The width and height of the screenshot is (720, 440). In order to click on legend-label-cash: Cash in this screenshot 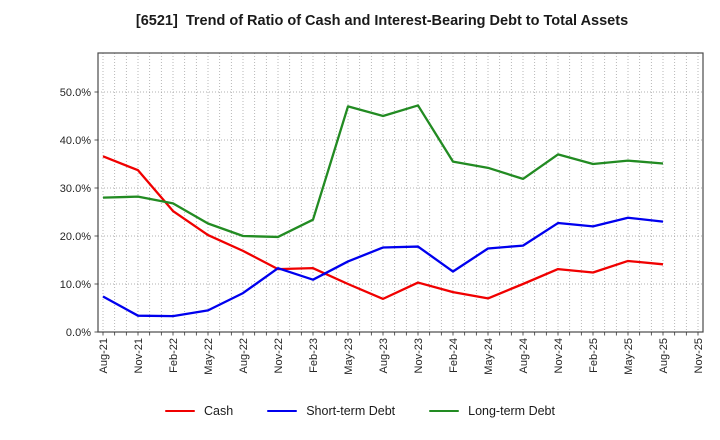, I will do `click(219, 411)`.